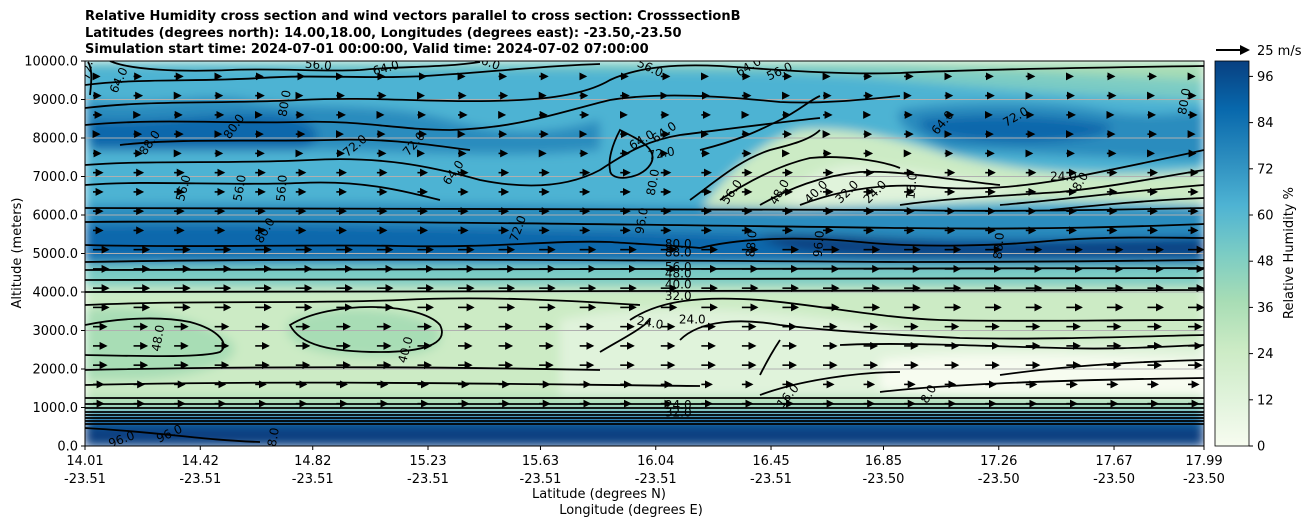 This screenshot has height=526, width=1304. I want to click on y-tick-label: 5000.0, so click(56, 254).